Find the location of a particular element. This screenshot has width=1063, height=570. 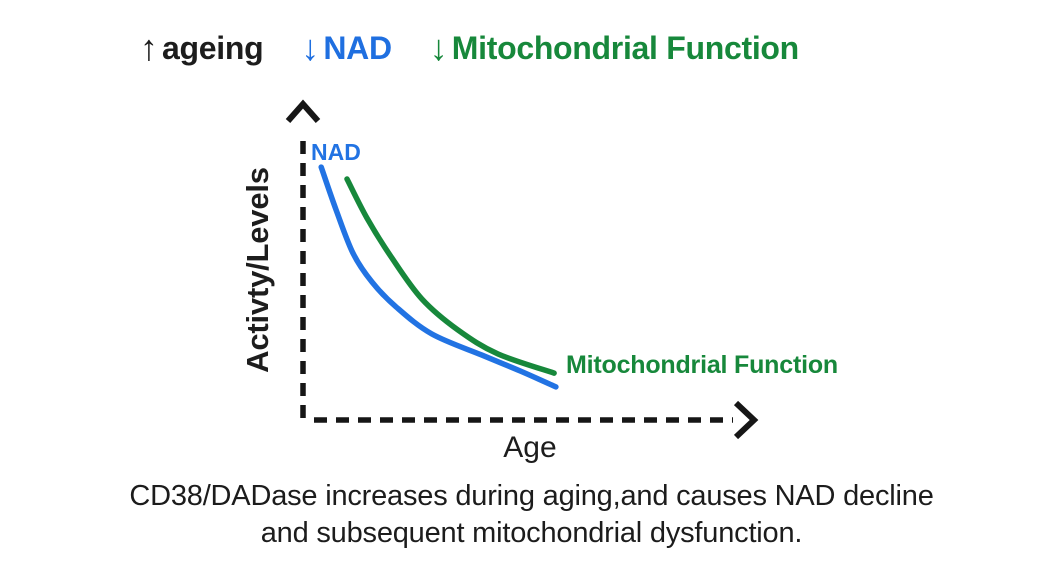

legend-ageing-label: ageing is located at coordinates (213, 48).